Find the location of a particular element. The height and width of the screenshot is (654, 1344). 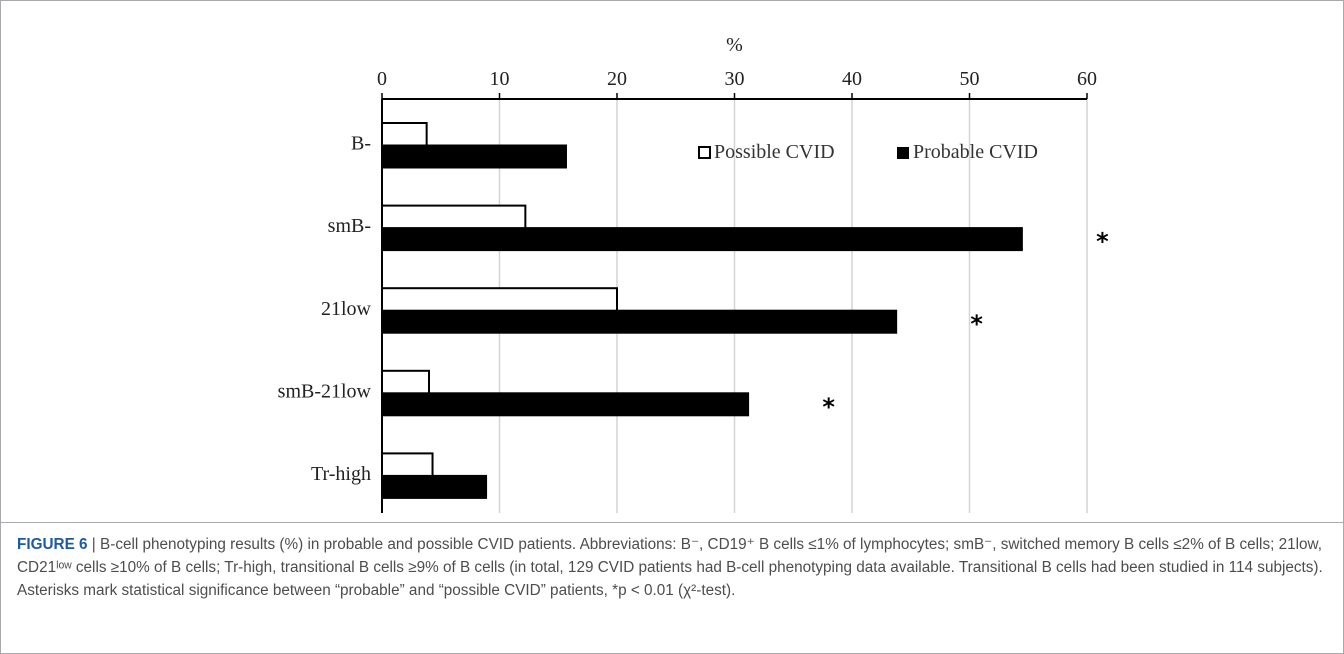

x-tick-label: 50 is located at coordinates (970, 79).